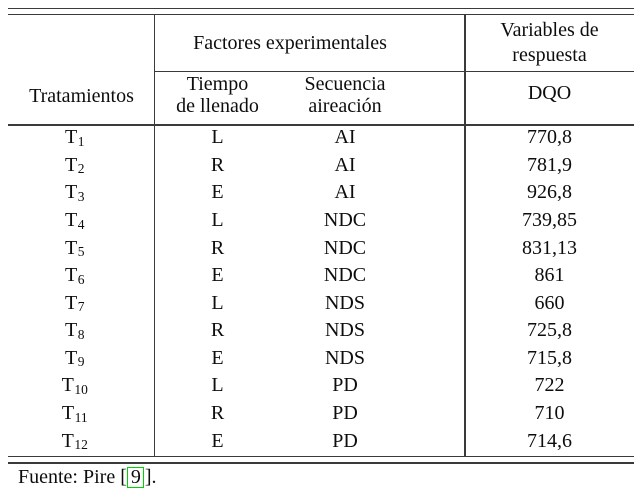 The width and height of the screenshot is (639, 495). I want to click on column-divider-left, so click(154, 235).